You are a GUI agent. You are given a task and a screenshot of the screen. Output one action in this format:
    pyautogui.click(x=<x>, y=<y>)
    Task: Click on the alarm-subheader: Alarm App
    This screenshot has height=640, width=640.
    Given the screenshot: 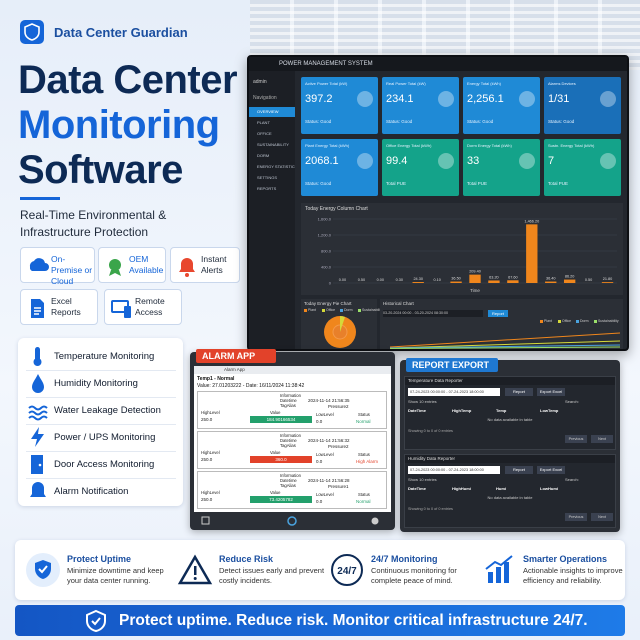 What is the action you would take?
    pyautogui.click(x=292, y=370)
    